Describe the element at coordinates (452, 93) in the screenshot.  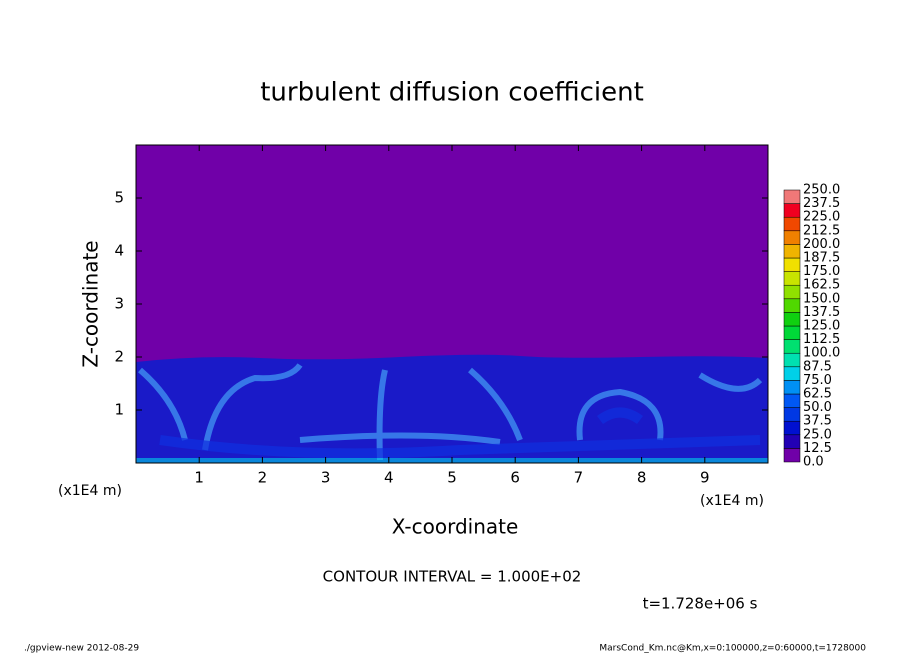
I see `chart-title: turbulent diffusion coefficient` at that location.